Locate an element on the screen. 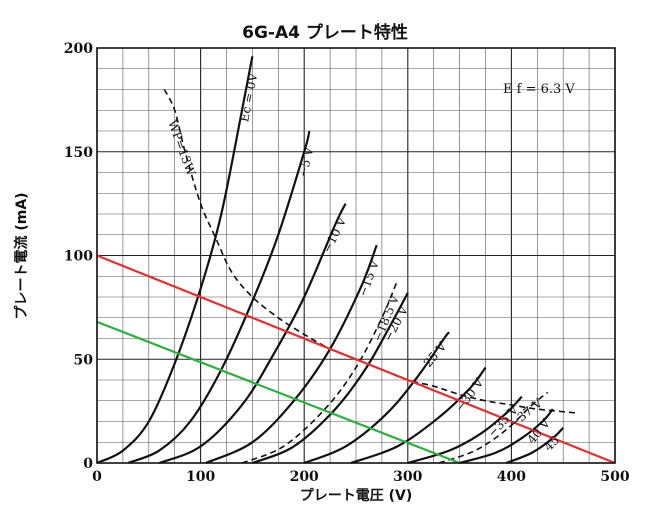 The width and height of the screenshot is (668, 520). filament-voltage-annotation: E f = 6.3 V is located at coordinates (539, 89).